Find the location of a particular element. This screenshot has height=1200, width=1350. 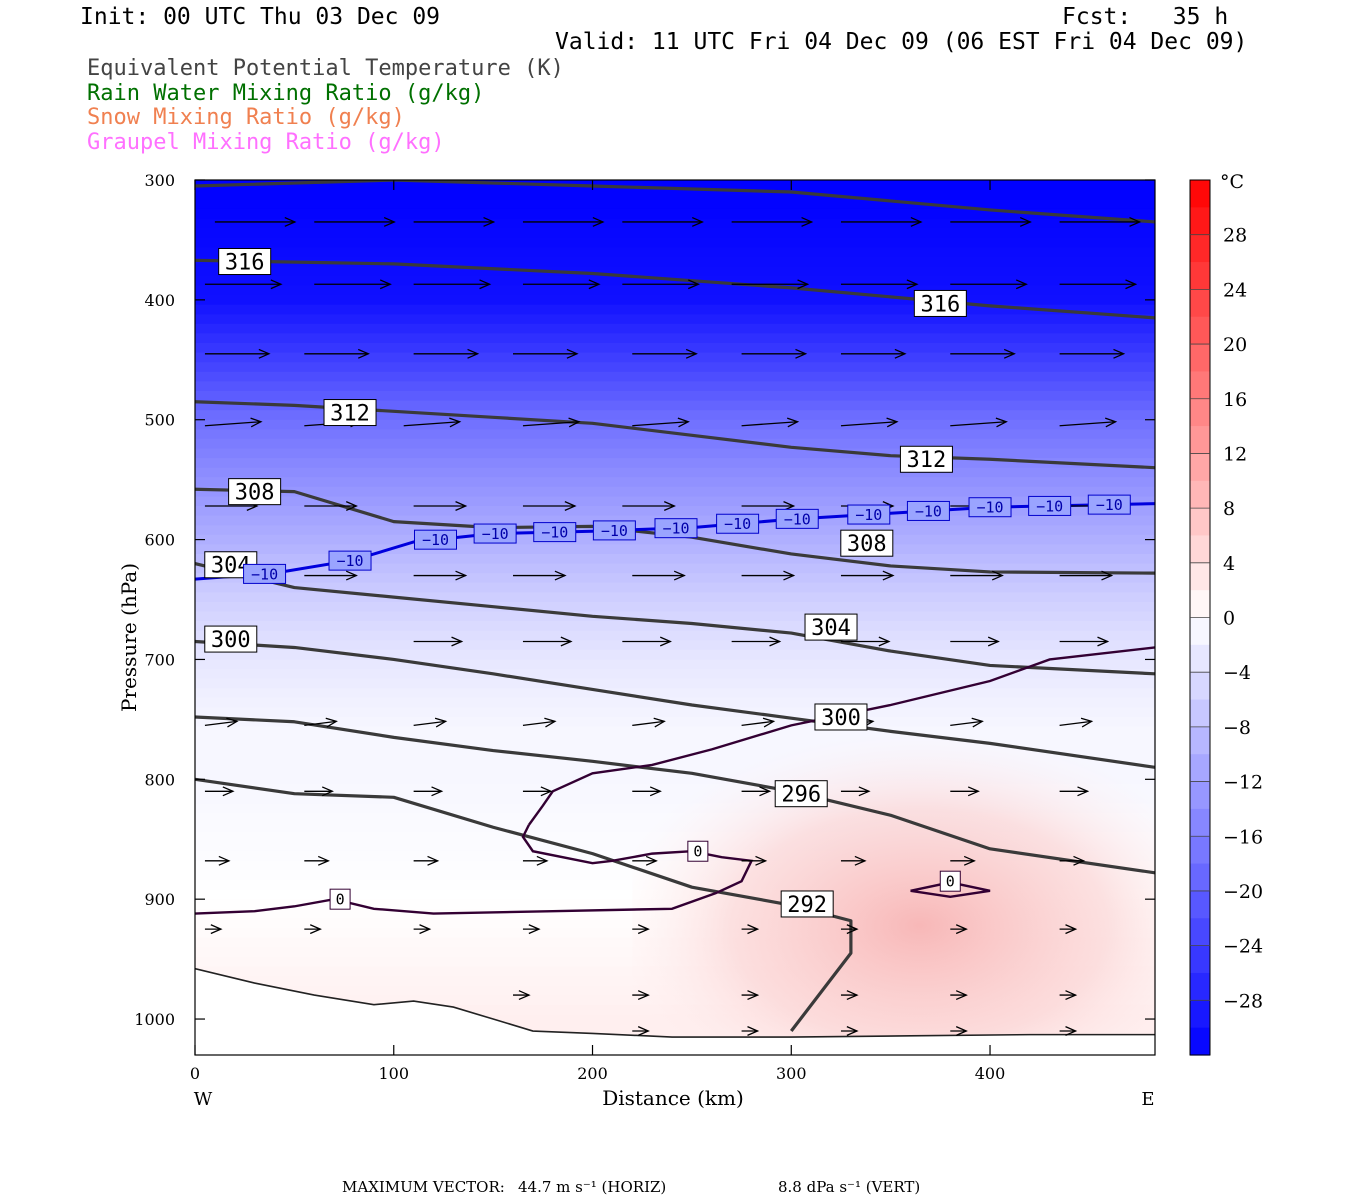

y-tick-label: 700 is located at coordinates (159, 659).